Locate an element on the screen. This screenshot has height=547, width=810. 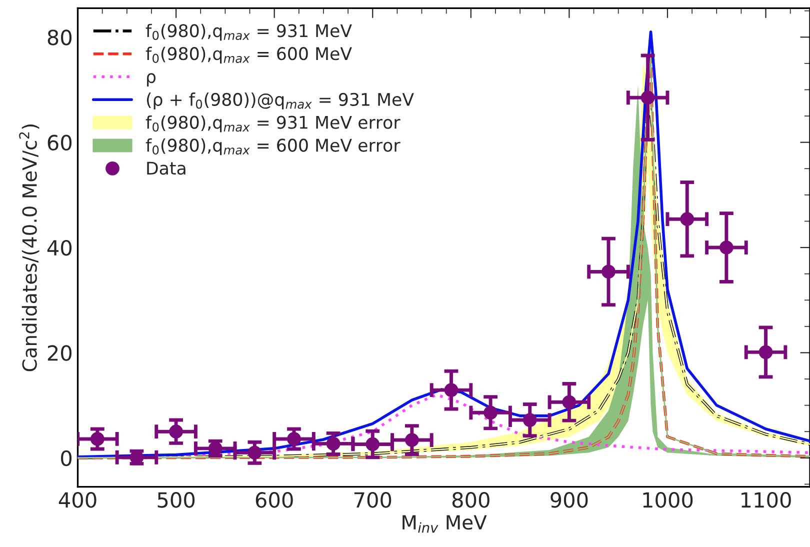
legend-label: f$_{0}$(980),q$_{max}$ = 931 MeV error is located at coordinates (273, 123).